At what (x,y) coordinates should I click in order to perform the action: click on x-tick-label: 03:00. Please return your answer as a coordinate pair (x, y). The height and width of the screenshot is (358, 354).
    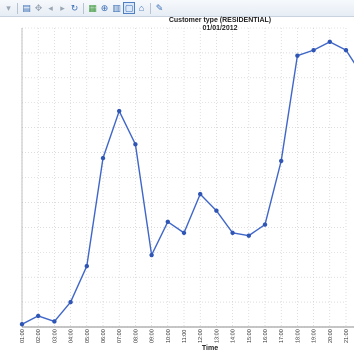
    Looking at the image, I should click on (55, 336).